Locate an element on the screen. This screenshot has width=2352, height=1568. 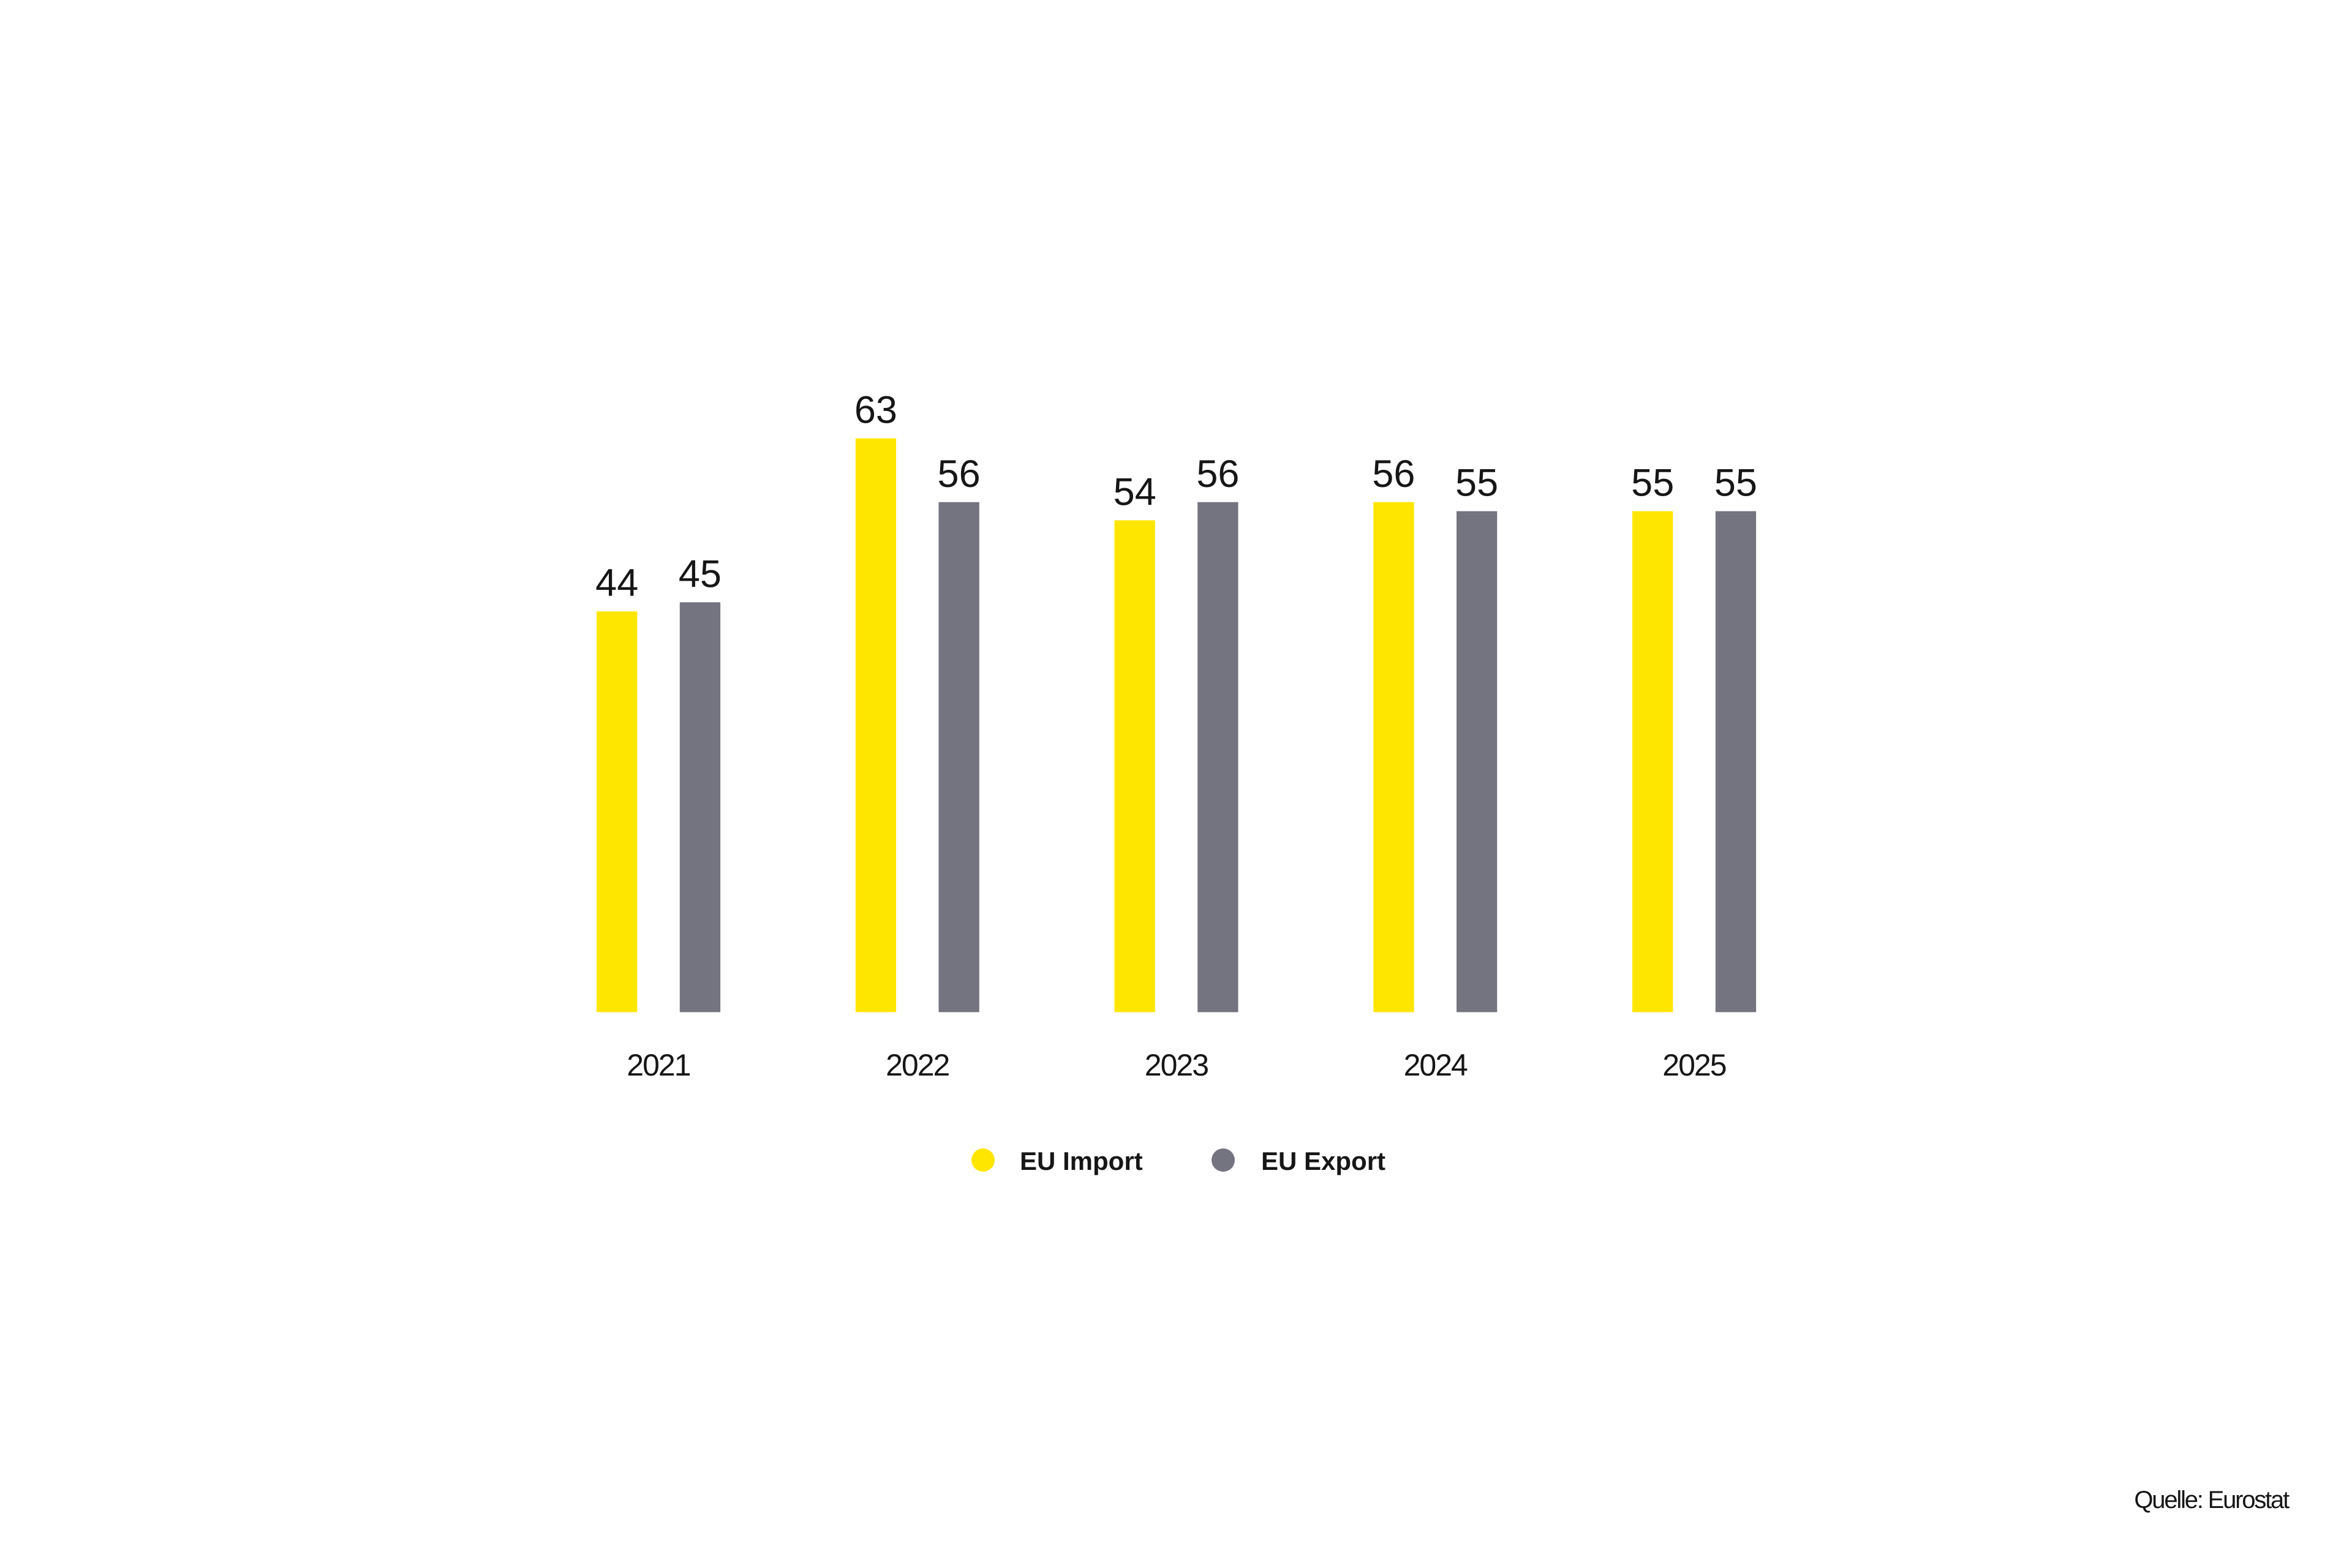
svg-text: 2021 is located at coordinates (658, 1065).